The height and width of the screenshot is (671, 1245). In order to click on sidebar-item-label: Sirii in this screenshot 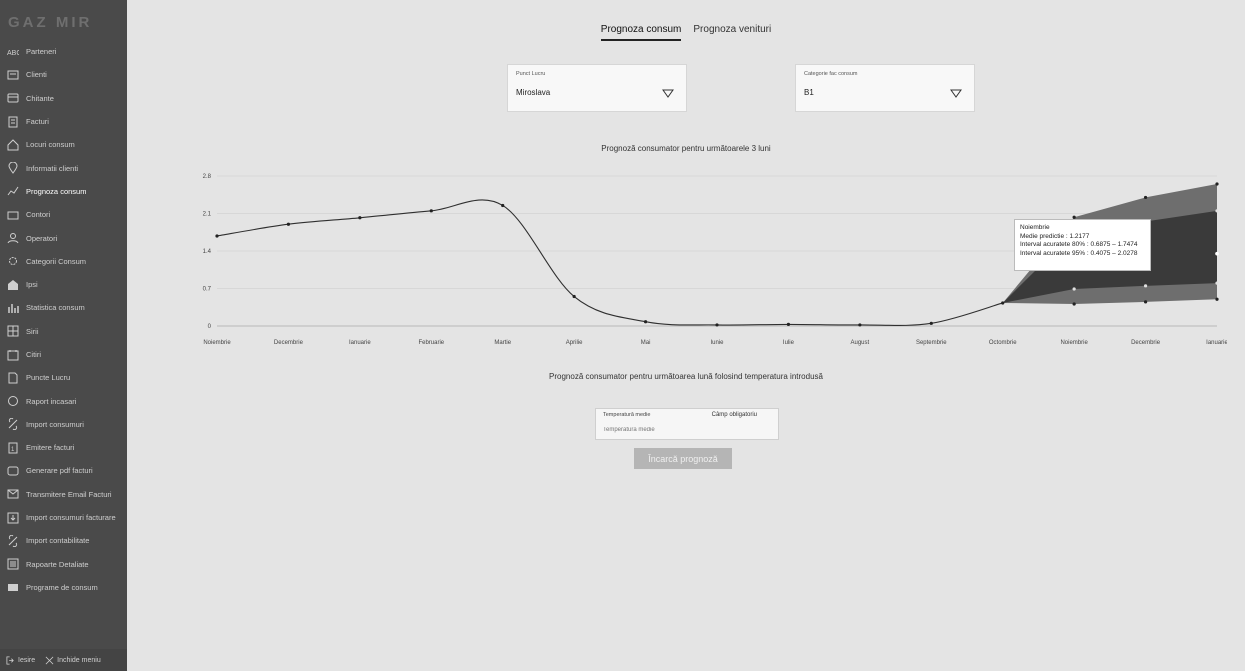, I will do `click(32, 331)`.